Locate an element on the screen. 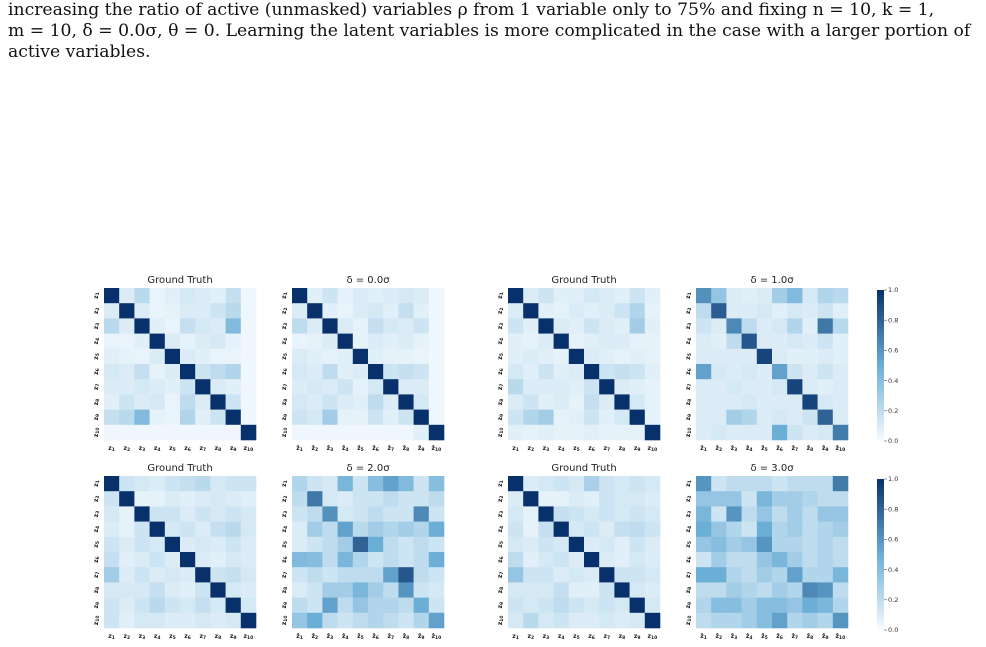 The width and height of the screenshot is (986, 647). x-tick-label: z8 is located at coordinates (622, 637).